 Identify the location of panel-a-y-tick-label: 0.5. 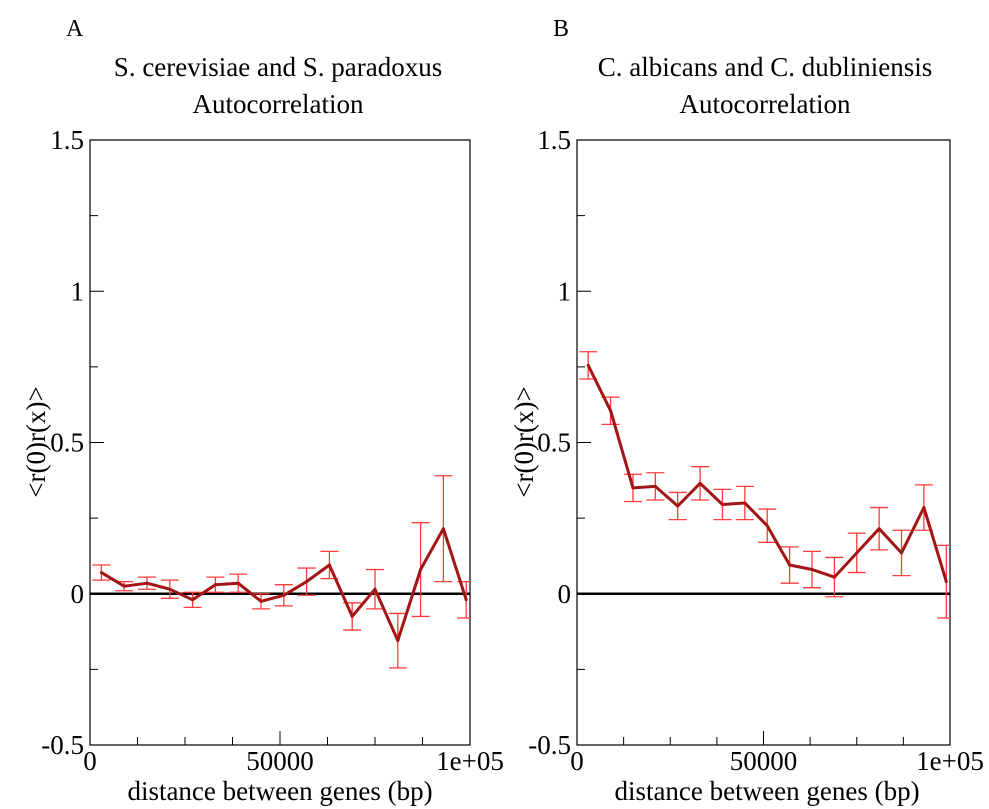
(67, 443).